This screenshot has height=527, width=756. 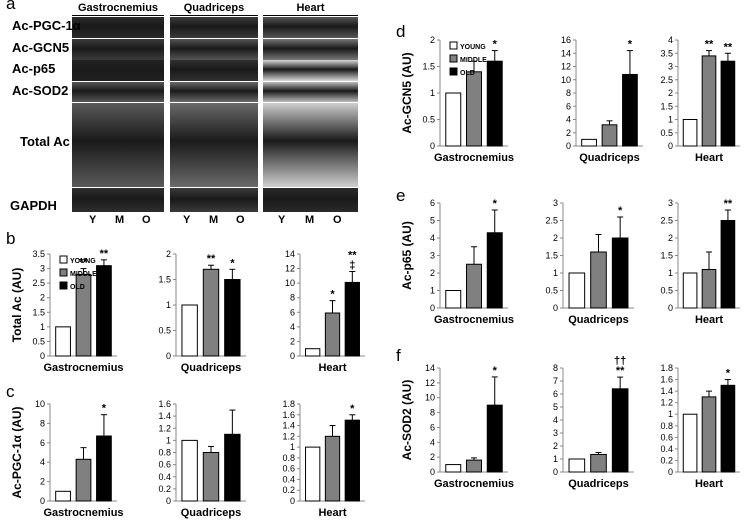 I want to click on f-gastro-bar-middle, so click(x=474, y=466).